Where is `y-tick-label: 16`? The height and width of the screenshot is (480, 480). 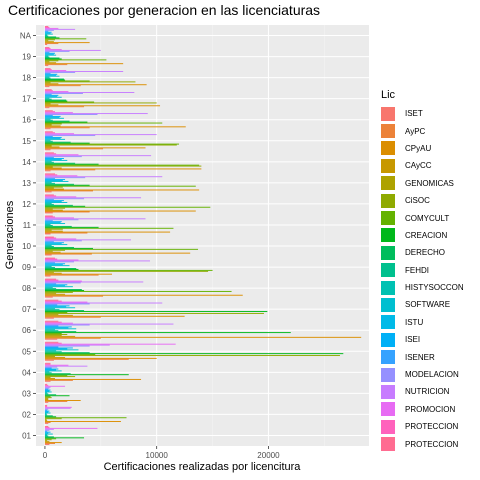
y-tick-label: 16 is located at coordinates (26, 120).